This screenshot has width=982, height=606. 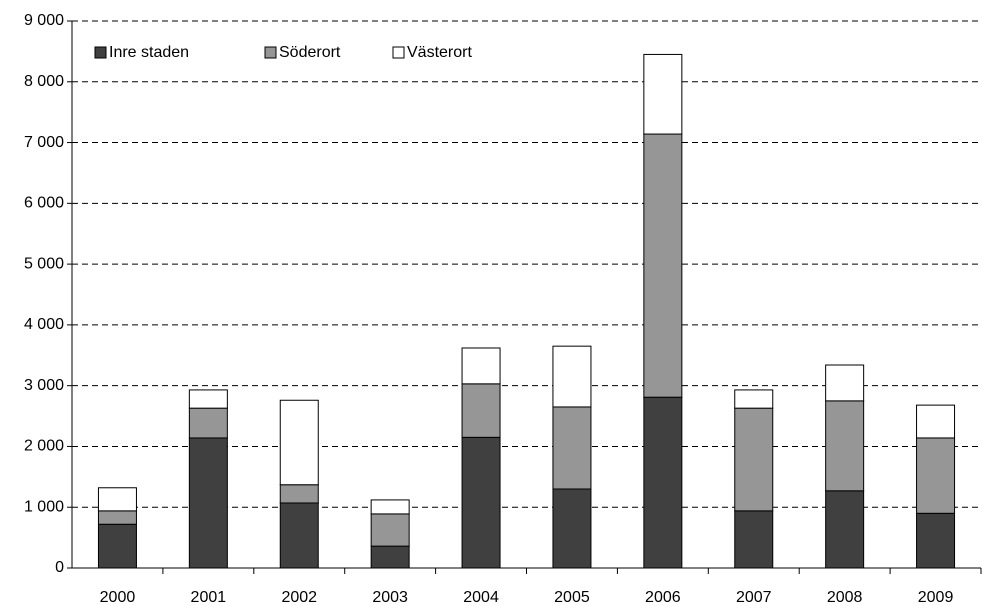 What do you see at coordinates (481, 597) in the screenshot?
I see `x-tick-label: 2004` at bounding box center [481, 597].